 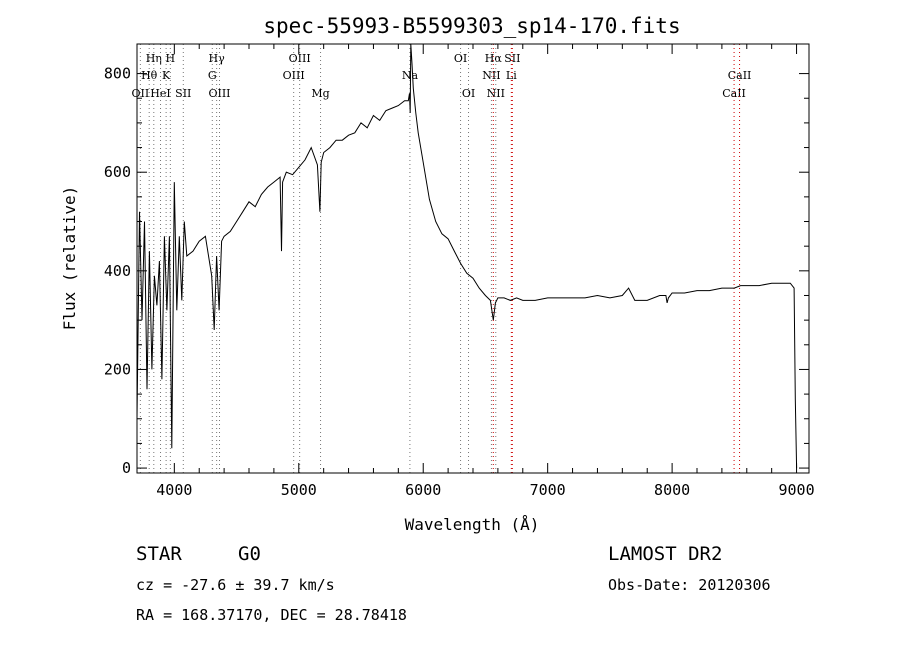 What do you see at coordinates (217, 58) in the screenshot?
I see `spectral-line-label: Hγ` at bounding box center [217, 58].